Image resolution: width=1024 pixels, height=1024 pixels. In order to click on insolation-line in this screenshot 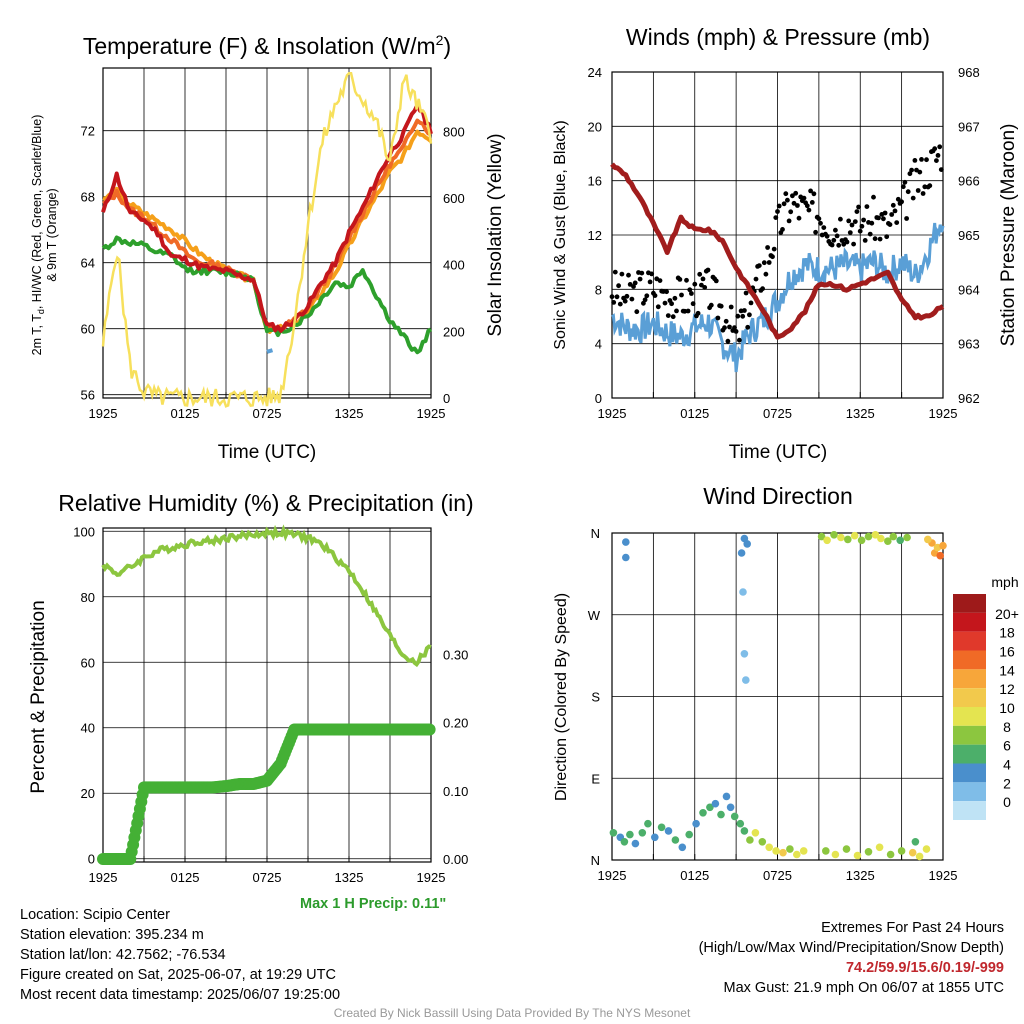, I will do `click(267, 240)`.